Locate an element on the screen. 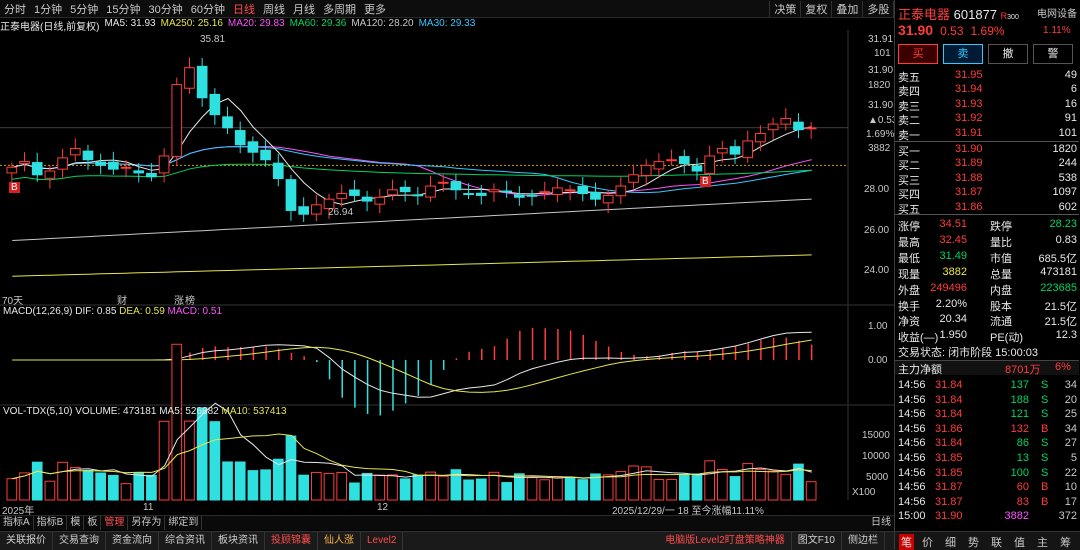 The width and height of the screenshot is (1080, 550). tool-2: 叠加 is located at coordinates (846, 8).